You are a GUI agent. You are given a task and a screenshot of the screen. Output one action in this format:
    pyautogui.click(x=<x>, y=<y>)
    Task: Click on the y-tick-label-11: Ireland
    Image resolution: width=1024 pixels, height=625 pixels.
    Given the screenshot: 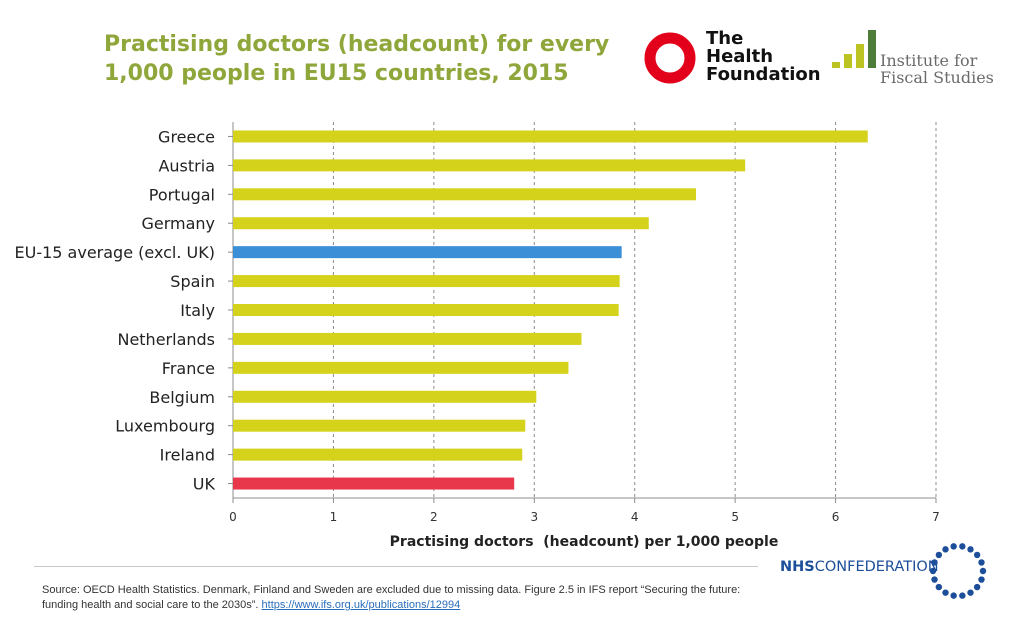 What is the action you would take?
    pyautogui.click(x=187, y=455)
    